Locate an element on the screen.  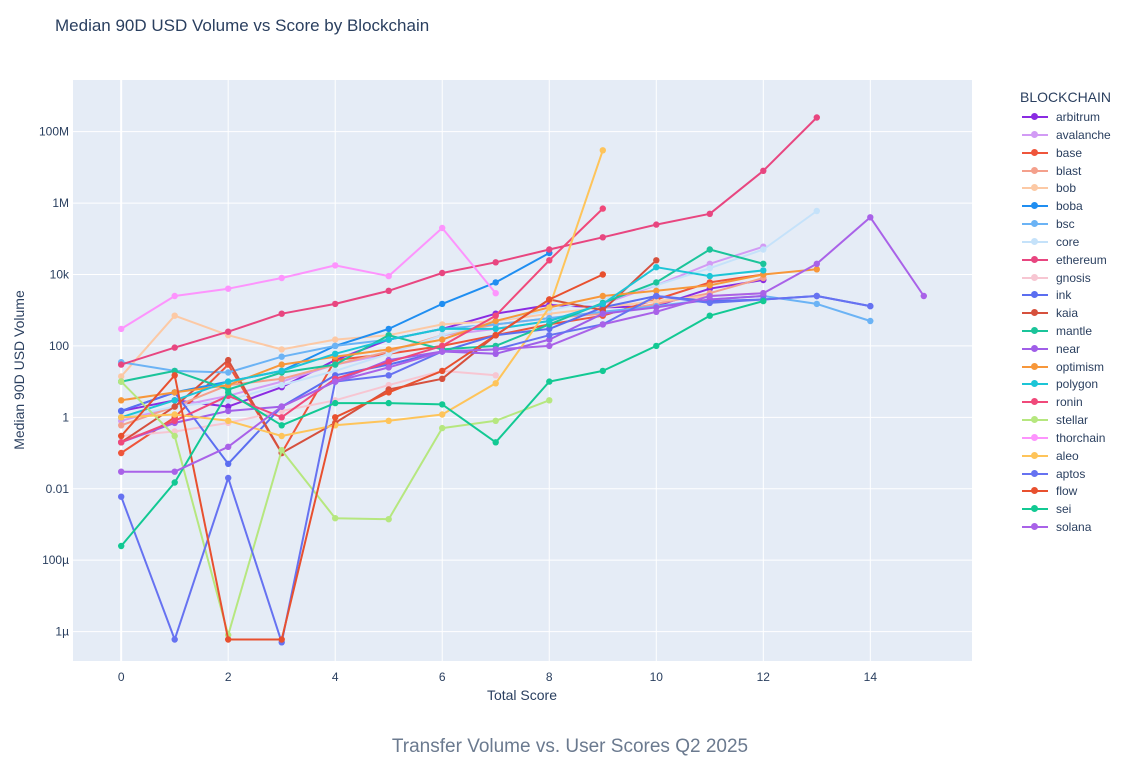
legend-item-gnosis: gnosis is located at coordinates (1056, 278).